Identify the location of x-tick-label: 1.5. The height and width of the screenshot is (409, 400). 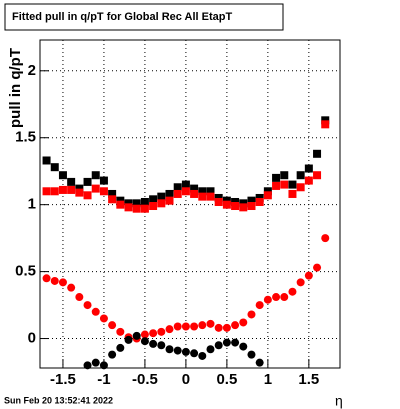
(308, 379).